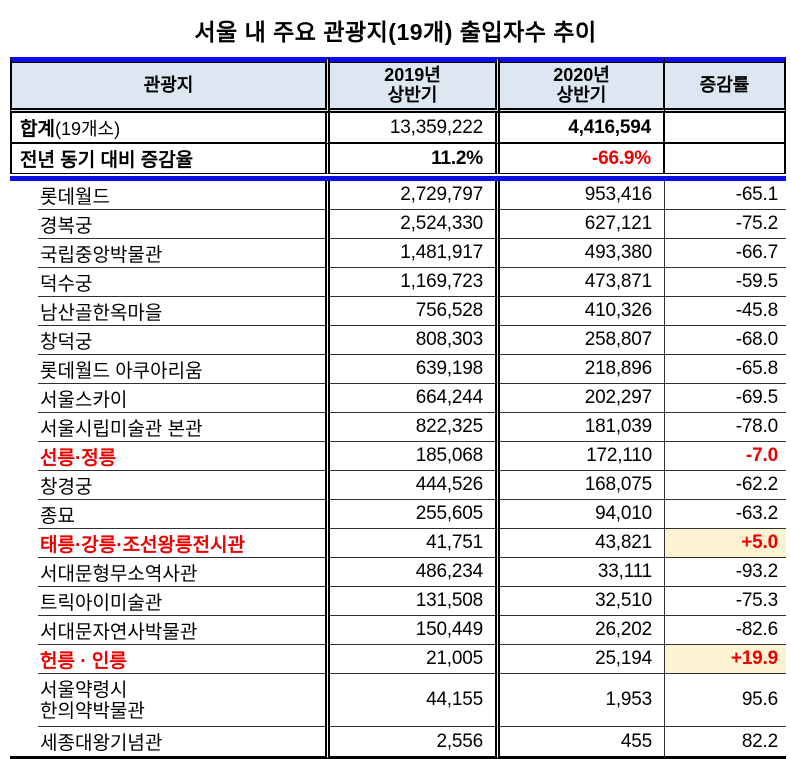 The width and height of the screenshot is (791, 759). Describe the element at coordinates (725, 743) in the screenshot. I see `change-rate-cell: 82.2` at that location.